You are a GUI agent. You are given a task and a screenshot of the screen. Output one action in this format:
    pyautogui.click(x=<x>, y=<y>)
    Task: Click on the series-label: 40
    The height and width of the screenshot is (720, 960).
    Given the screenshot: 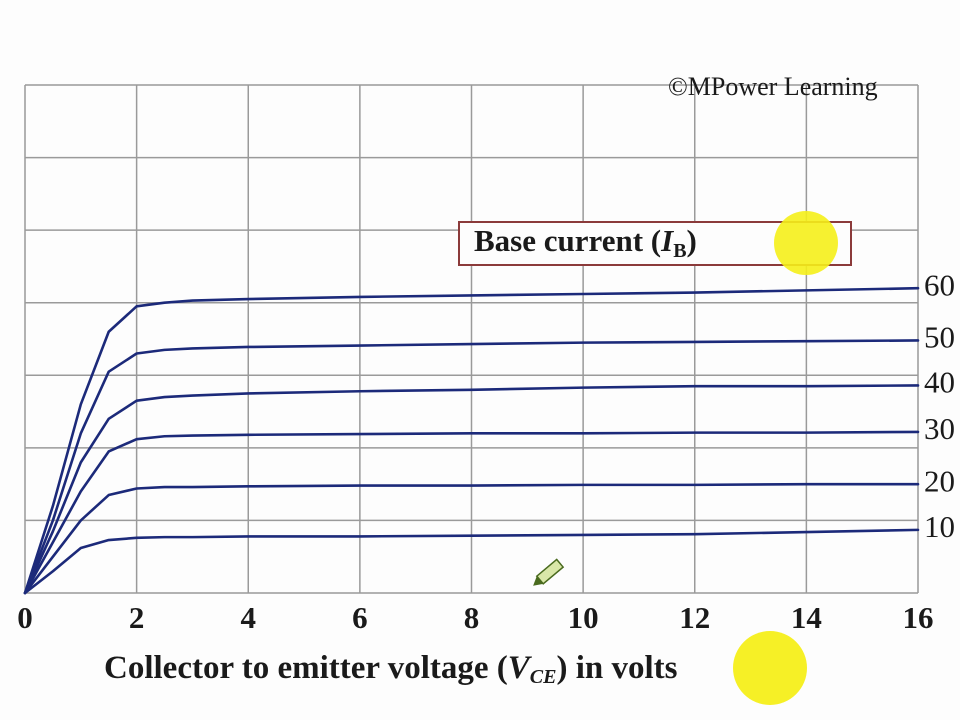 What is the action you would take?
    pyautogui.click(x=939, y=382)
    